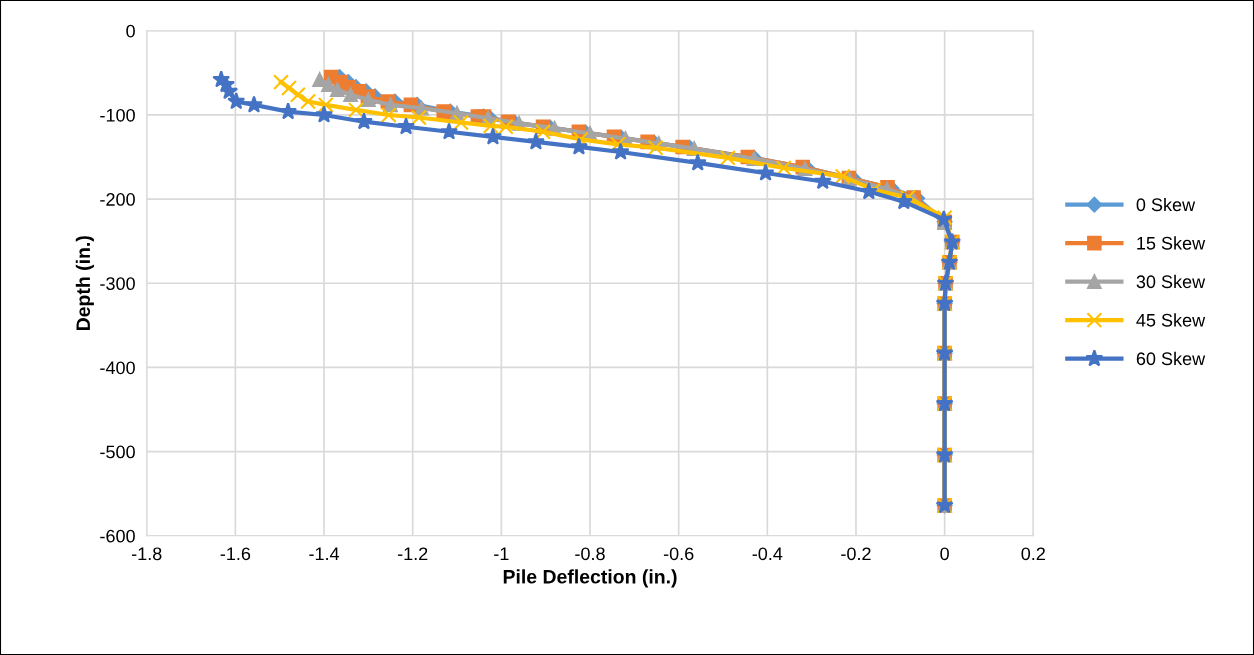 The height and width of the screenshot is (655, 1254). Describe the element at coordinates (84, 283) in the screenshot. I see `y-axis-title: Depth (in.)` at that location.